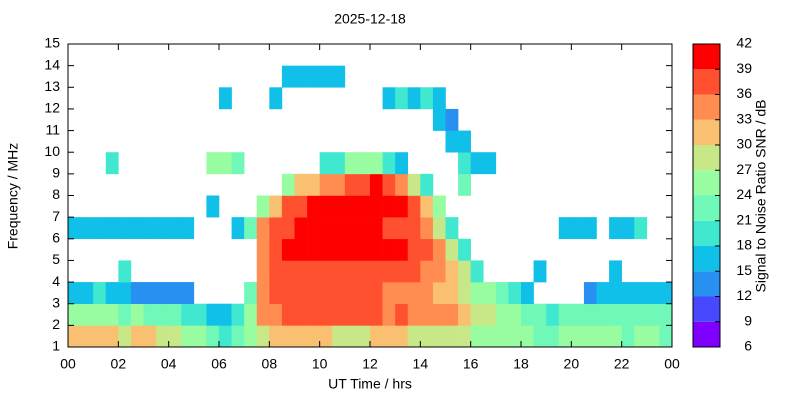 The image size is (800, 400). I want to click on x-tick-label: 08, so click(270, 364).